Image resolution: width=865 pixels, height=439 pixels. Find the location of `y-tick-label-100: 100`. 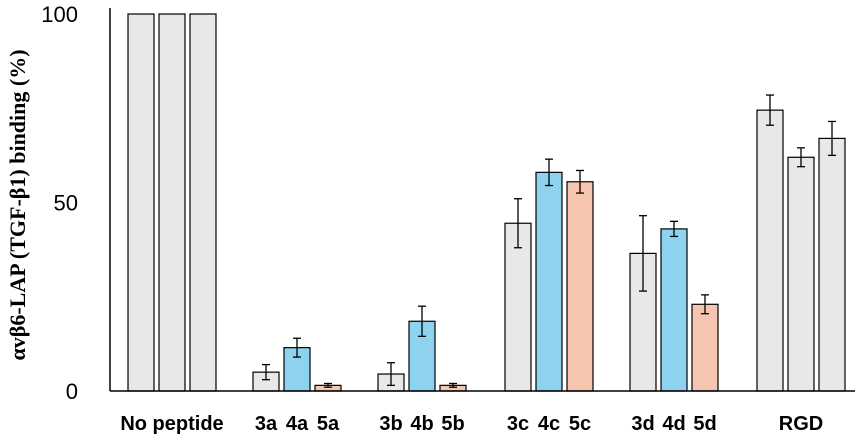

y-tick-label-100: 100 is located at coordinates (59, 14).